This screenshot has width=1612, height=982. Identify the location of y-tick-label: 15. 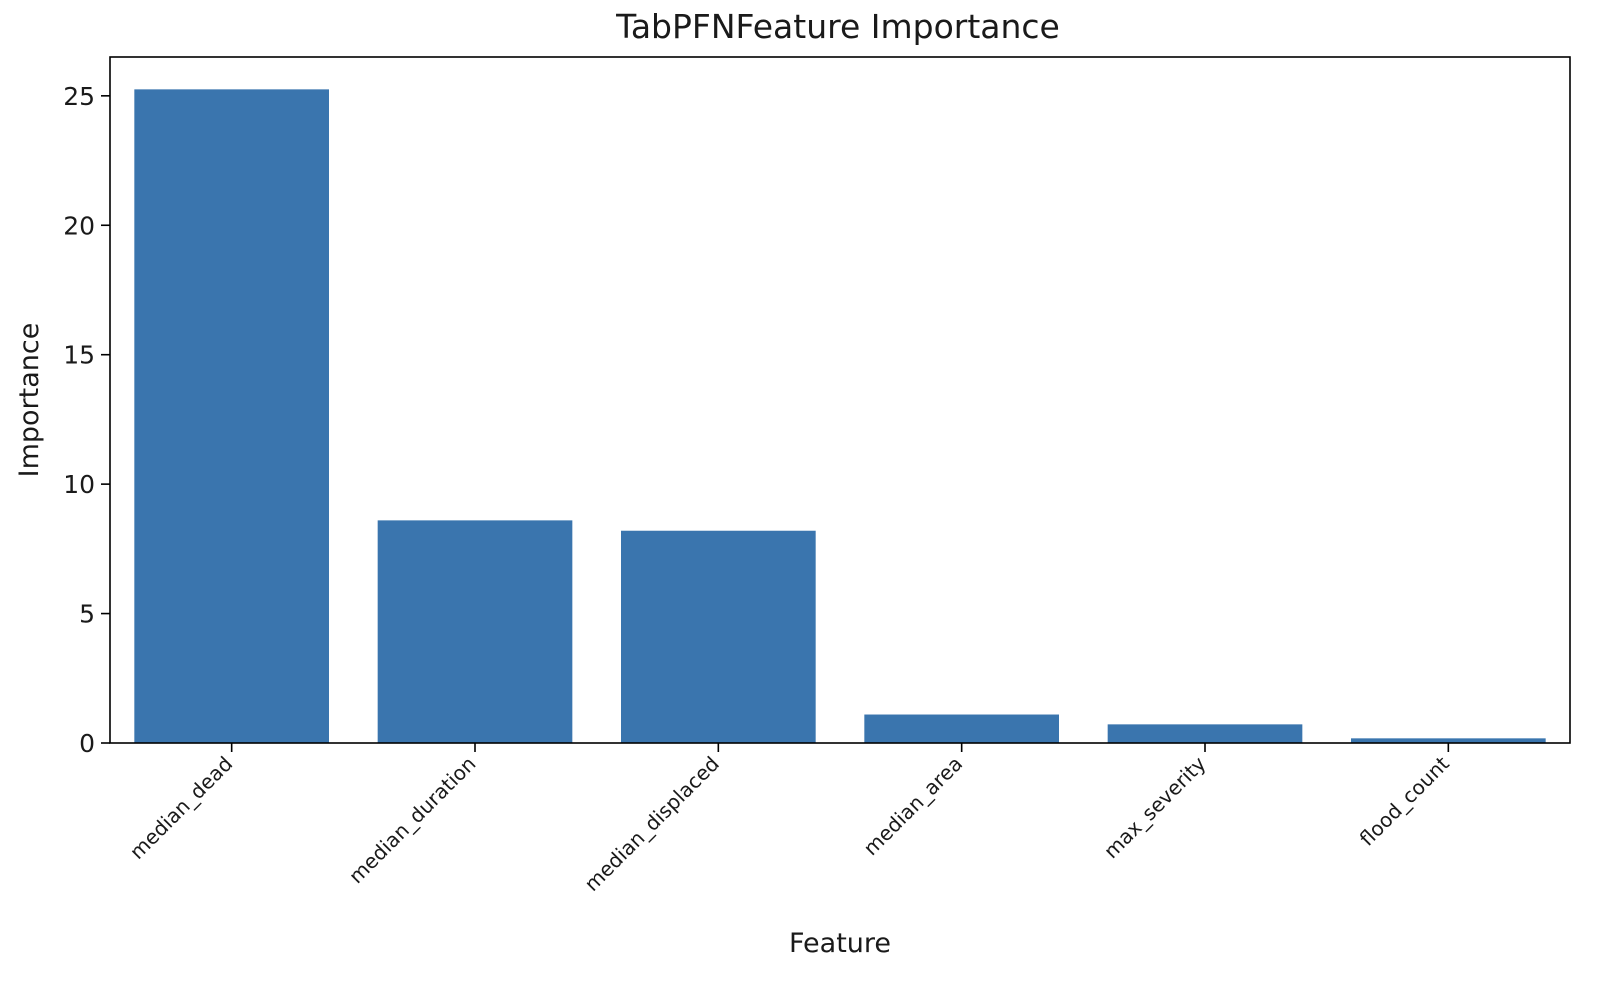
(79, 355).